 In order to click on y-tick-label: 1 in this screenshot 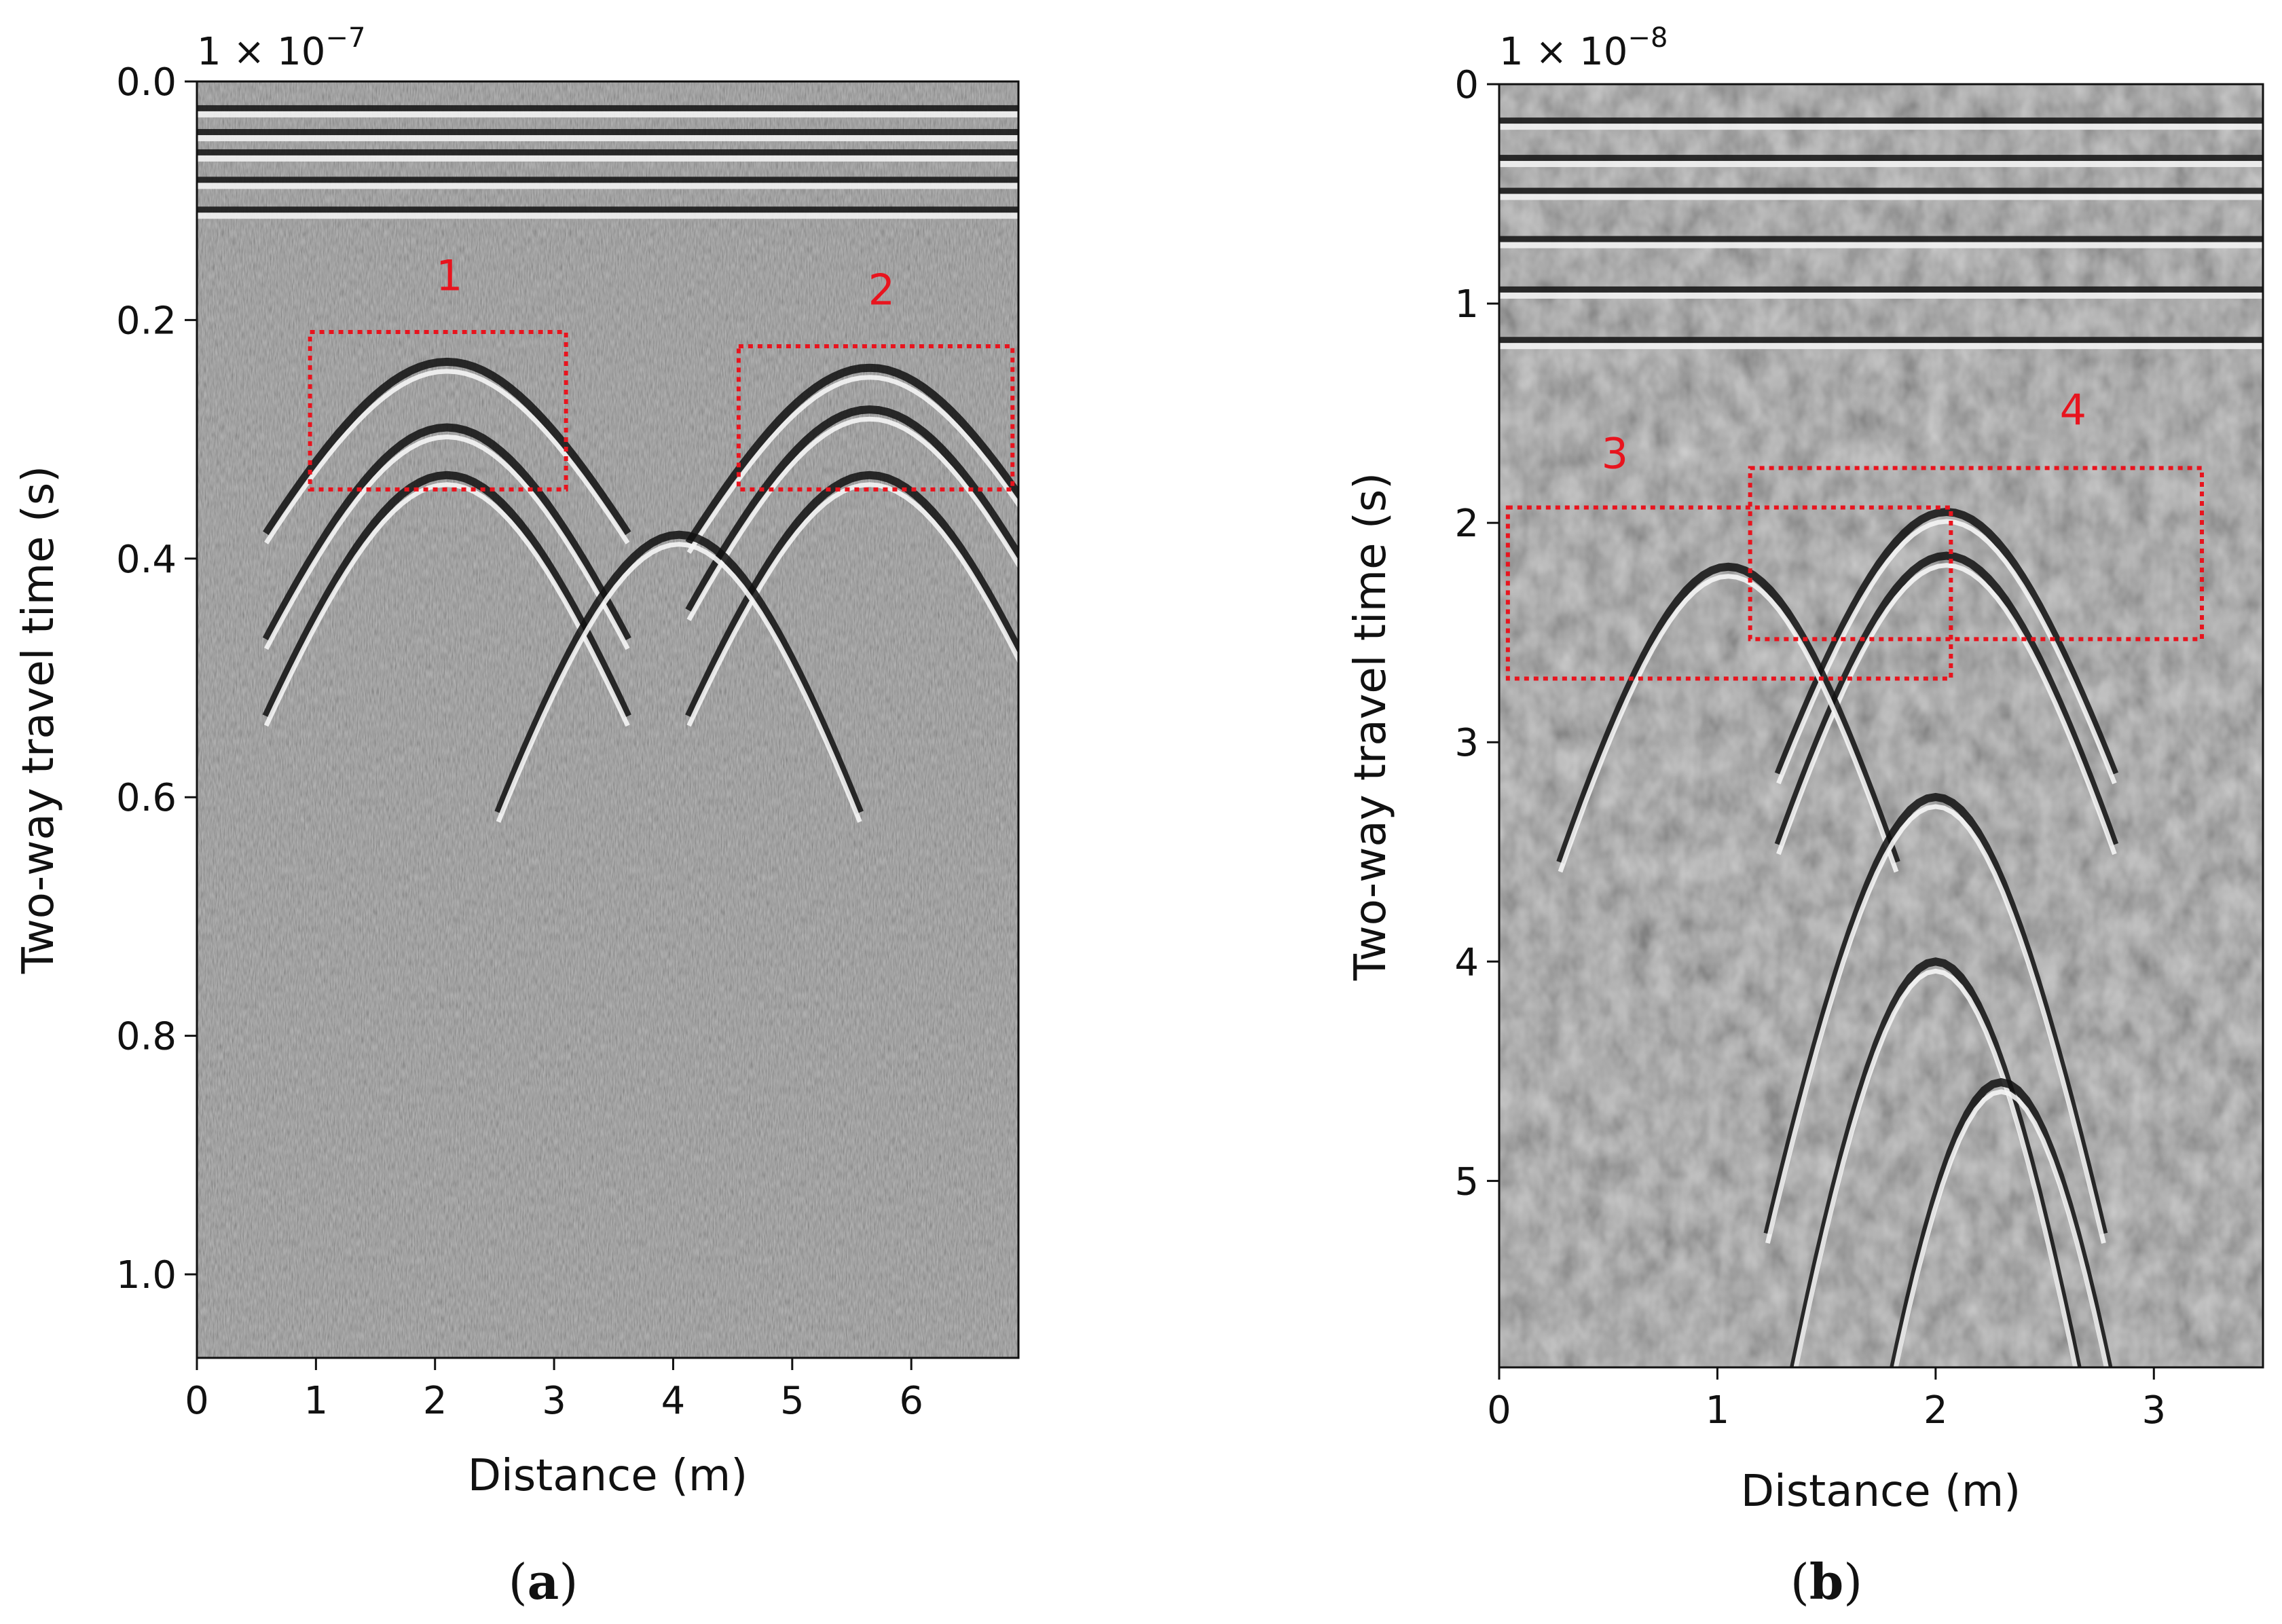, I will do `click(1466, 304)`.